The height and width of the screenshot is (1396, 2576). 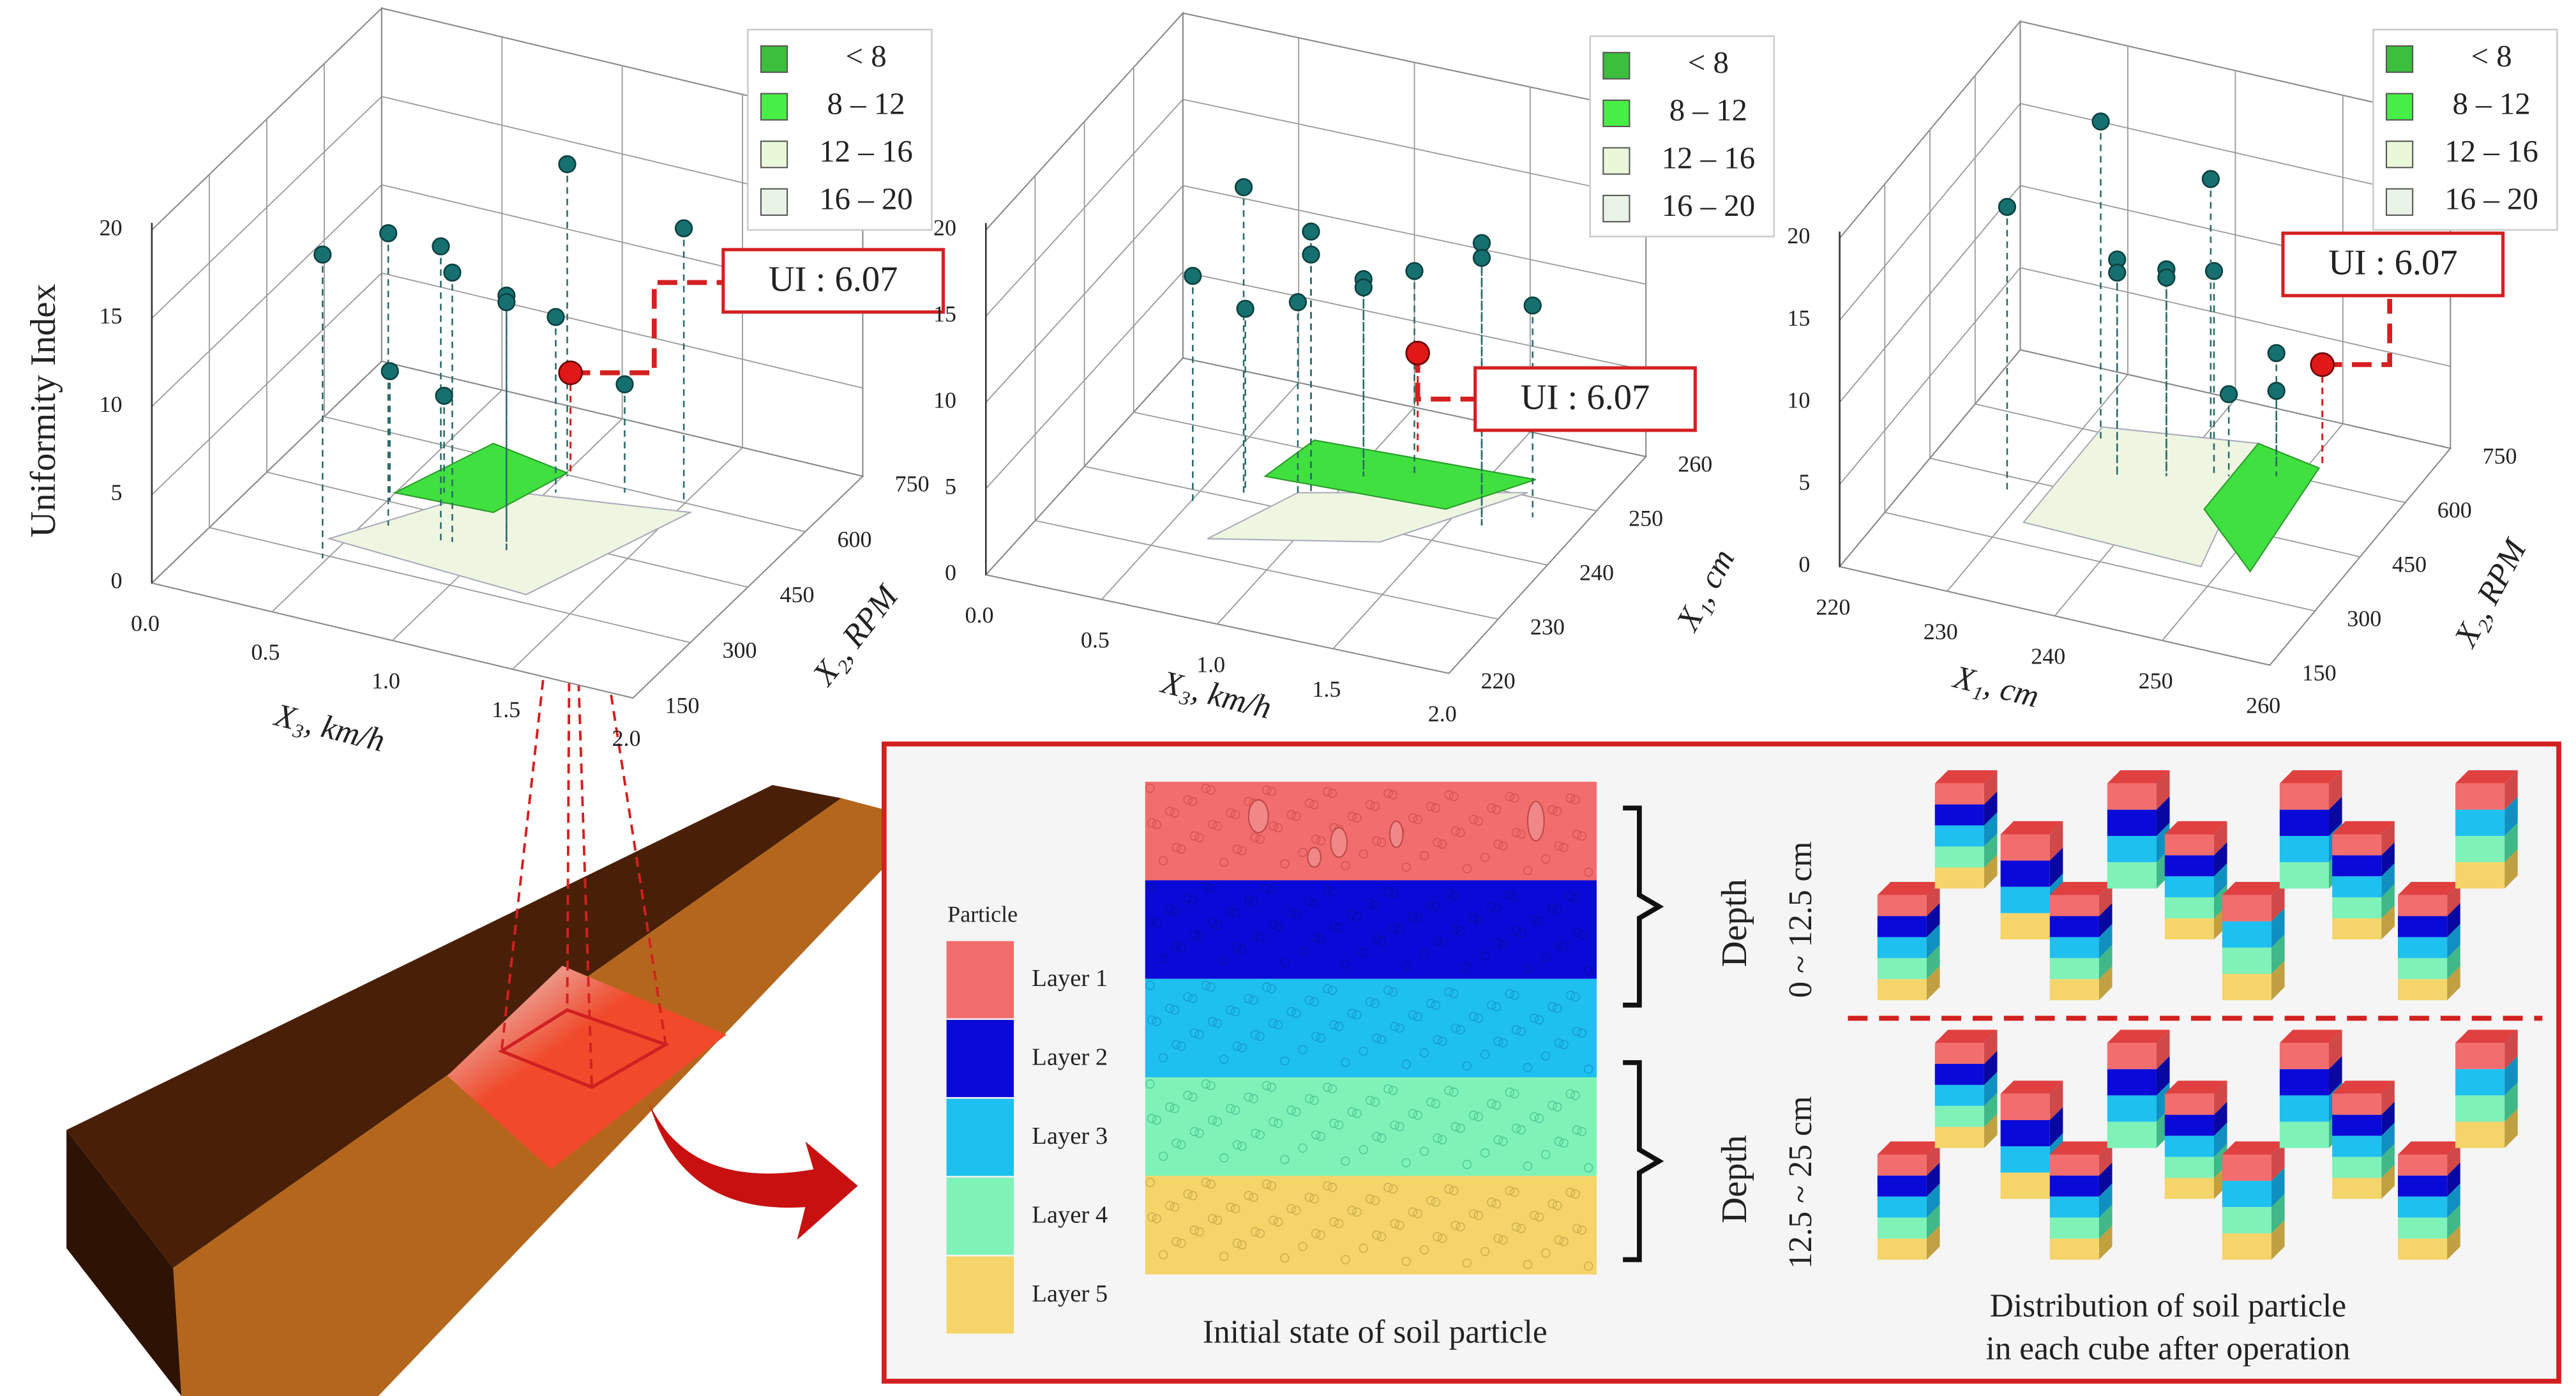 I want to click on layer-swatch, so click(x=980, y=1137).